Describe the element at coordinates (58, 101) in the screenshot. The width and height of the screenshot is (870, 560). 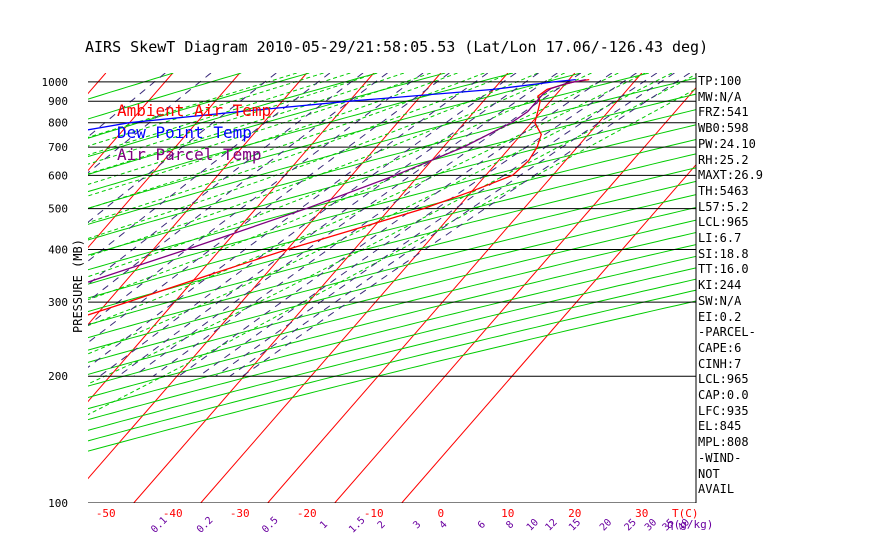
I see `pressure-tick-label: 900` at that location.